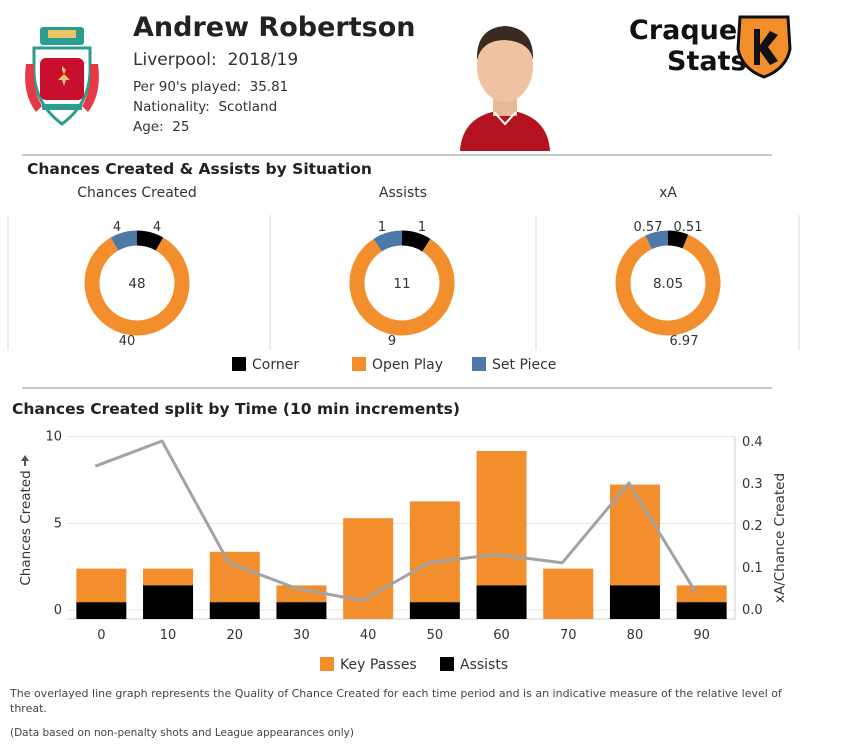  What do you see at coordinates (62, 76) in the screenshot?
I see `club-crest-logo` at bounding box center [62, 76].